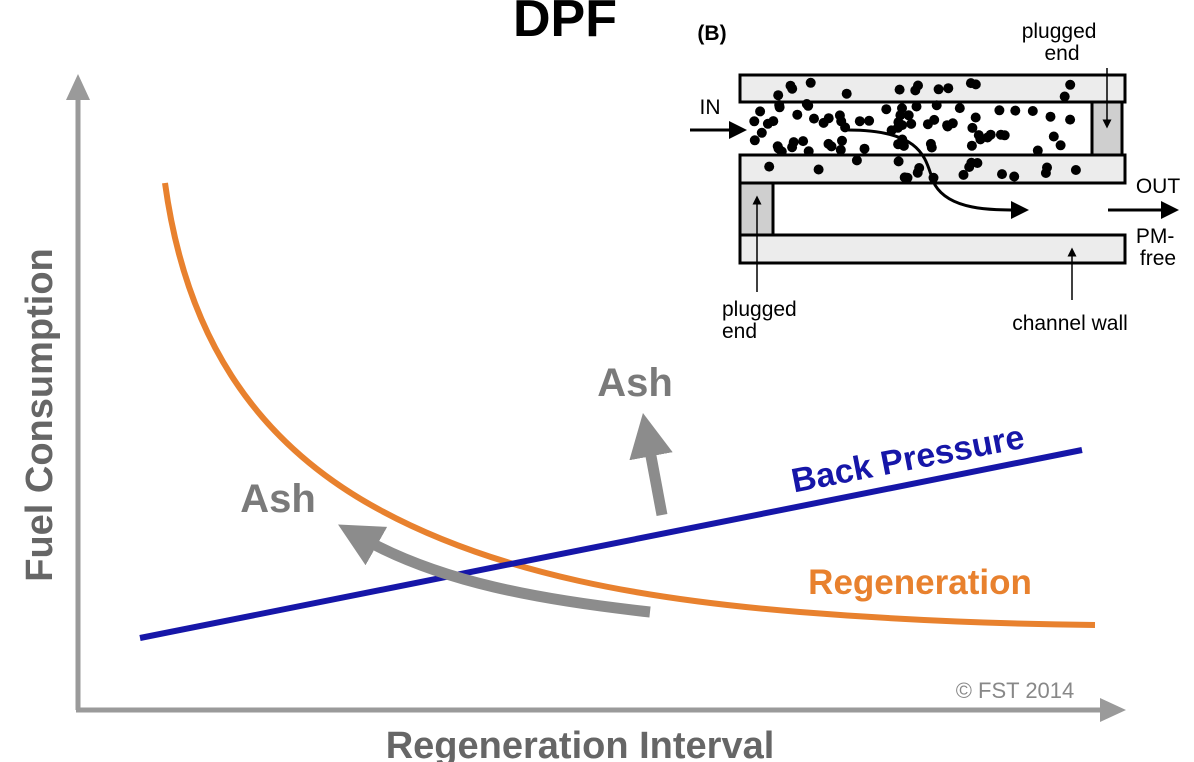  Describe the element at coordinates (711, 33) in the screenshot. I see `panel-label: (B)` at that location.